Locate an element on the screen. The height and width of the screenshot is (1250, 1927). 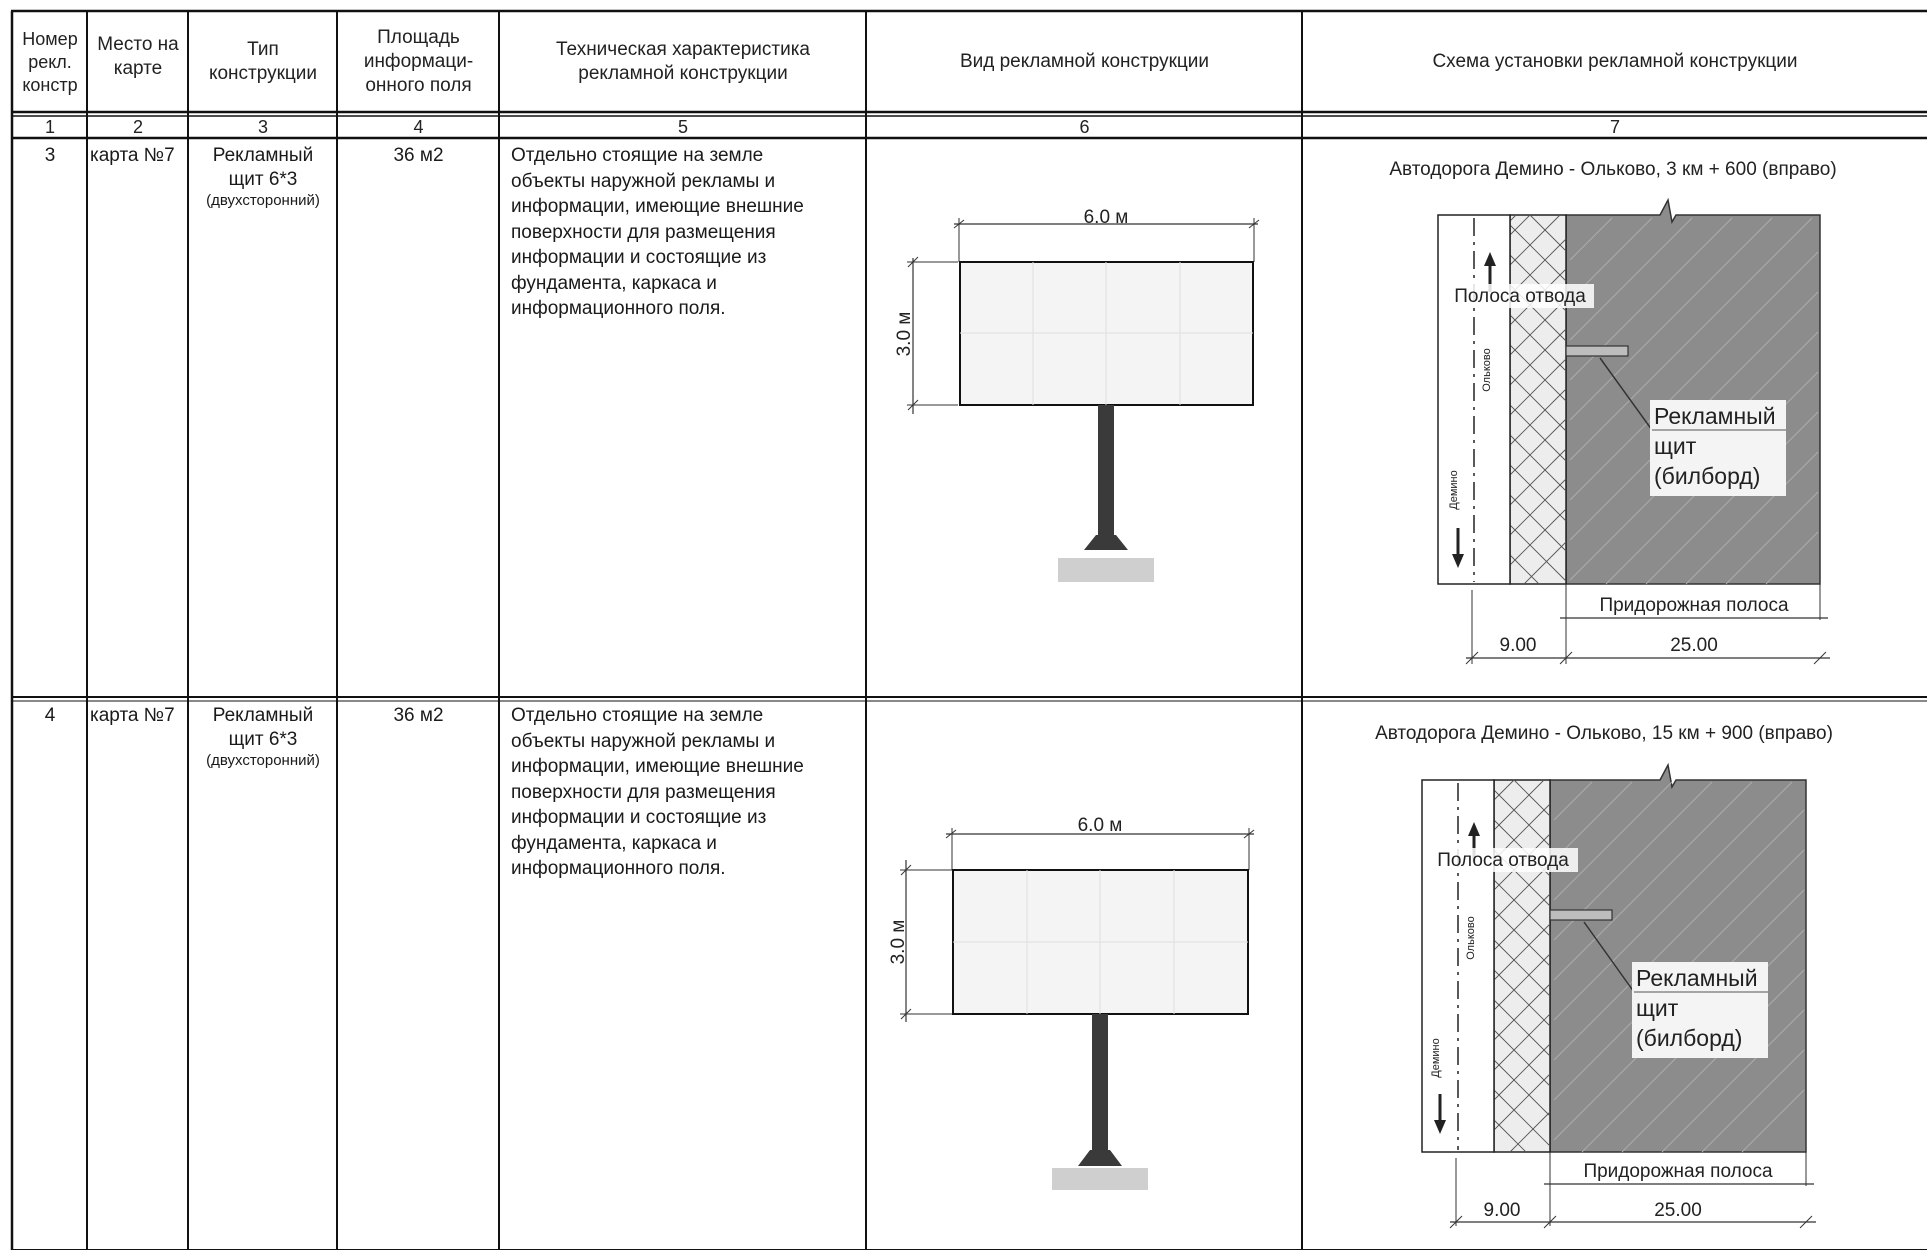
header-col-type: Тип конструкции is located at coordinates (263, 61).